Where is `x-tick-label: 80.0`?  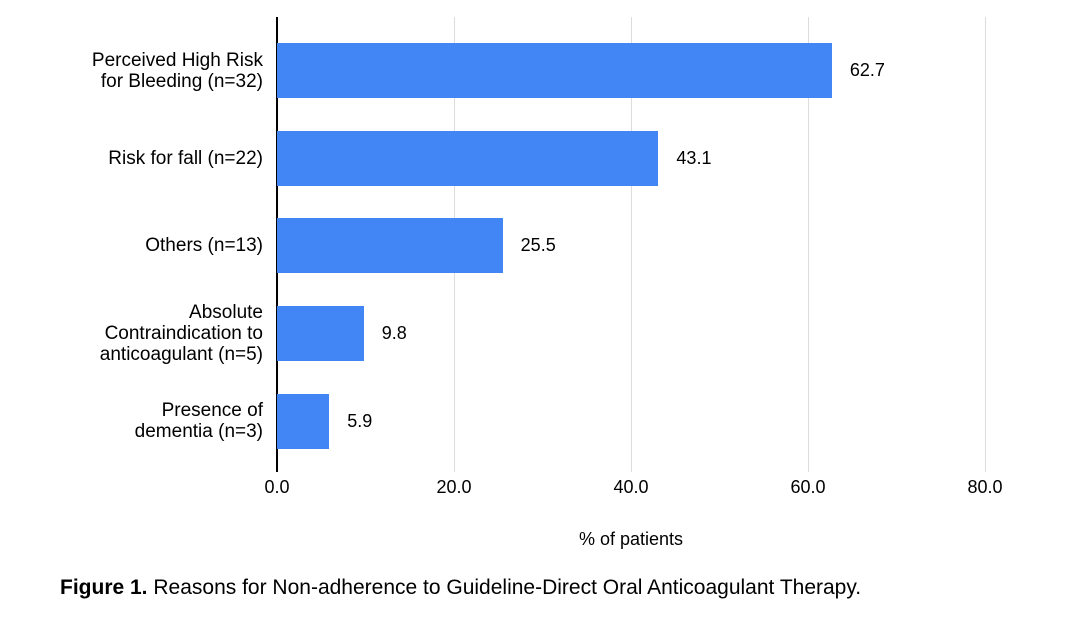
x-tick-label: 80.0 is located at coordinates (985, 487).